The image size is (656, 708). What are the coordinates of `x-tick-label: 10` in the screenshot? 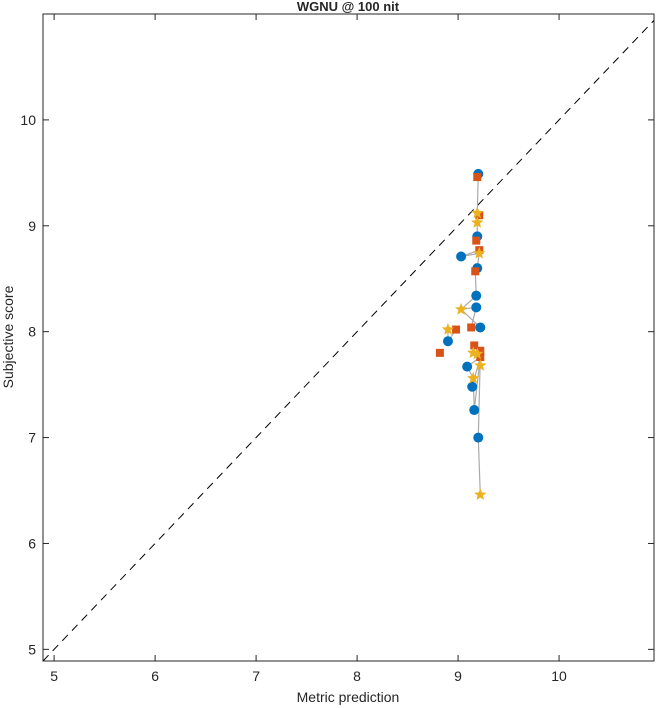 It's located at (559, 676).